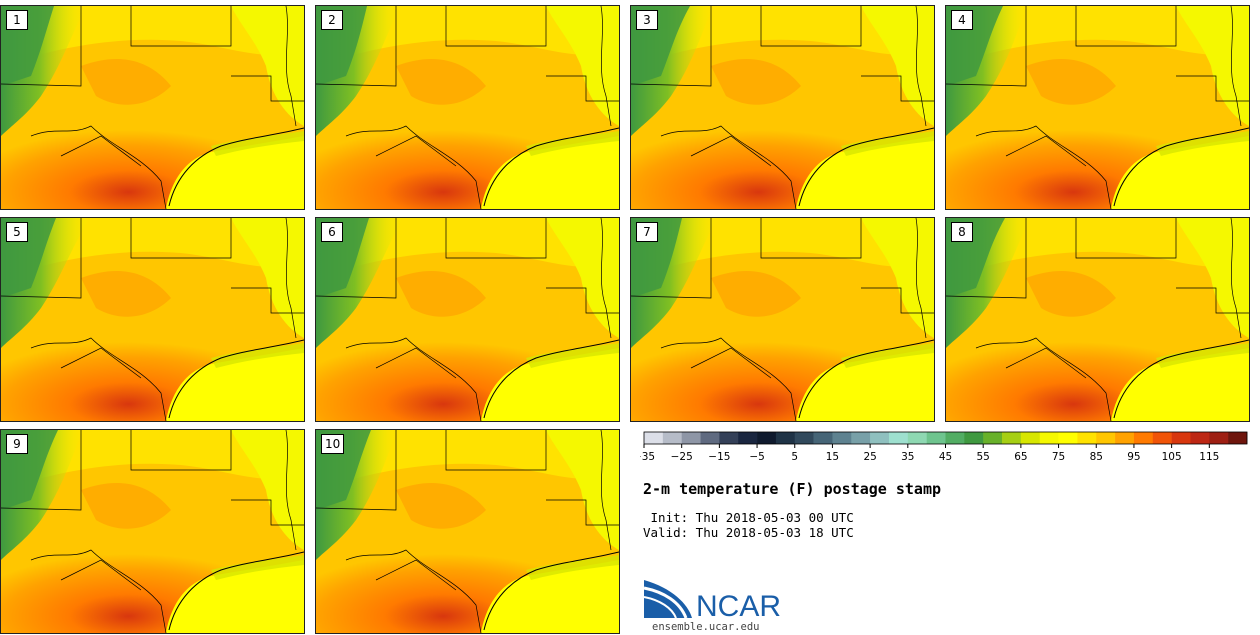 The image size is (1260, 635). Describe the element at coordinates (832, 457) in the screenshot. I see `colorbar-tick-label: 15` at that location.